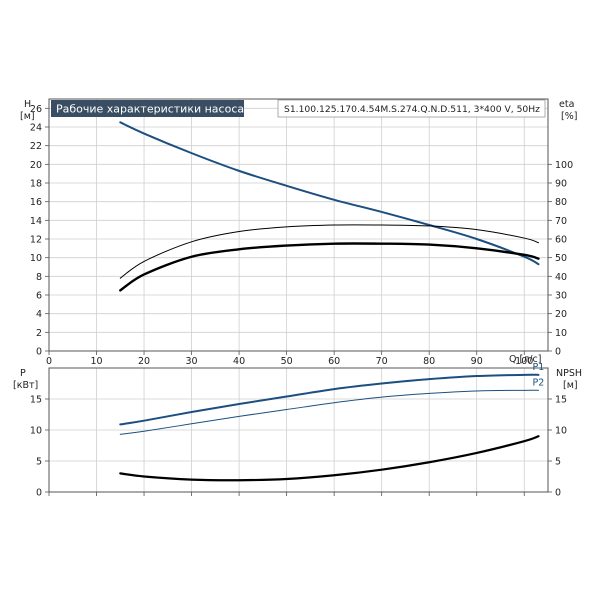  I want to click on x-tick-label: 60, so click(334, 361).